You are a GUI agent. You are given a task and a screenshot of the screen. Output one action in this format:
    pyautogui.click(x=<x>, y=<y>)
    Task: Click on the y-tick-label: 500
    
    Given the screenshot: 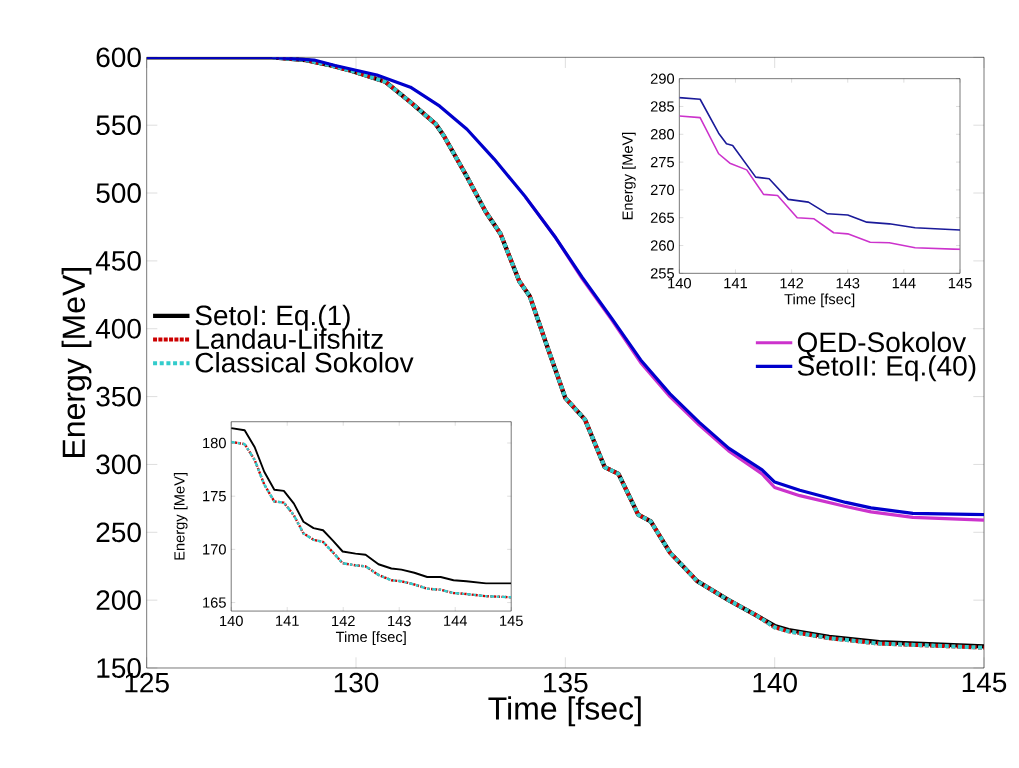 What is the action you would take?
    pyautogui.click(x=118, y=193)
    